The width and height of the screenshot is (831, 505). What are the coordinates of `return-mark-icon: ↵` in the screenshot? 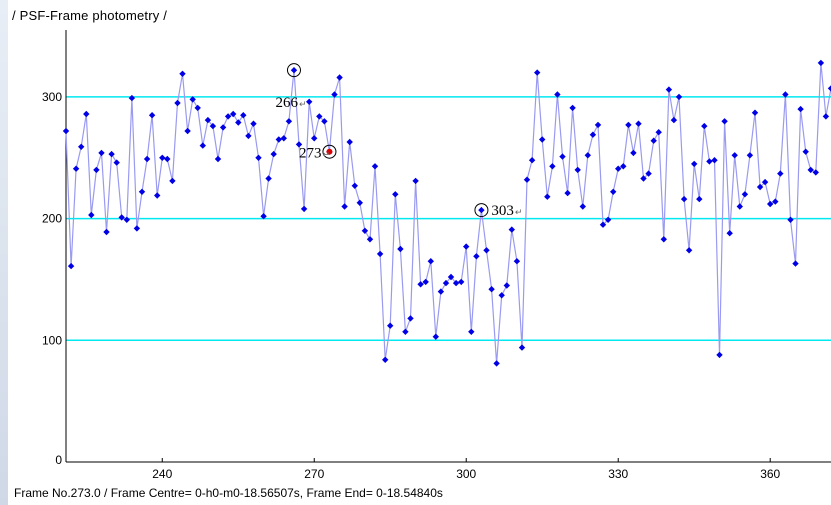 It's located at (326, 156).